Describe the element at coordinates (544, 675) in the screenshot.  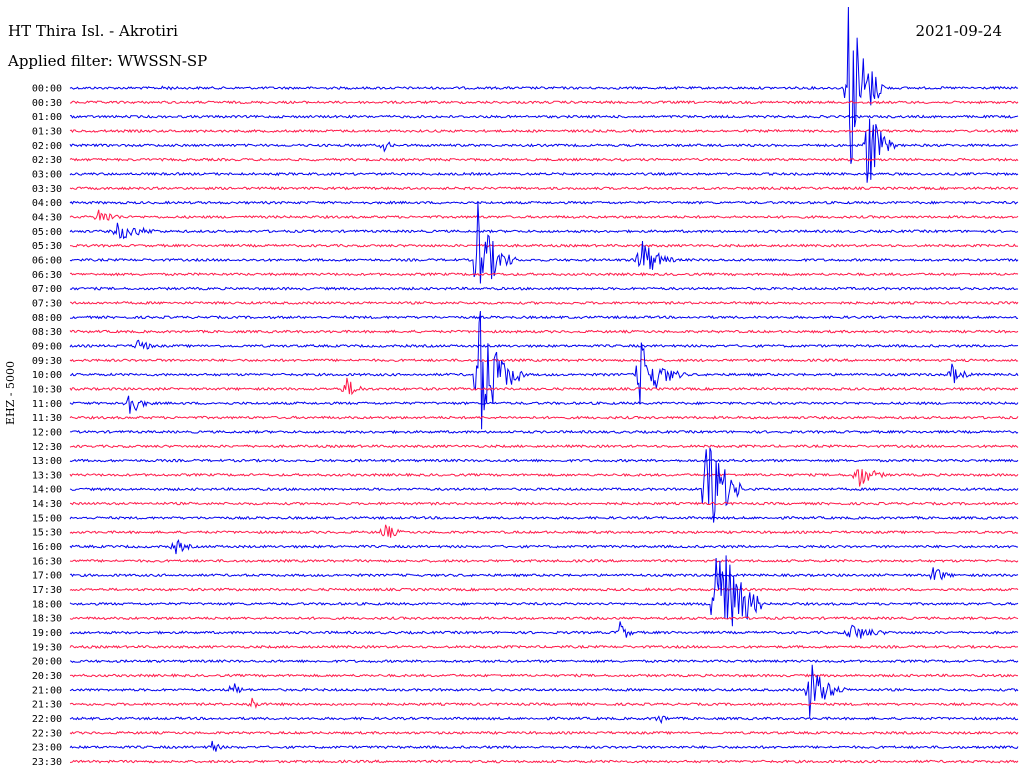
I see `trace-row-2030` at that location.